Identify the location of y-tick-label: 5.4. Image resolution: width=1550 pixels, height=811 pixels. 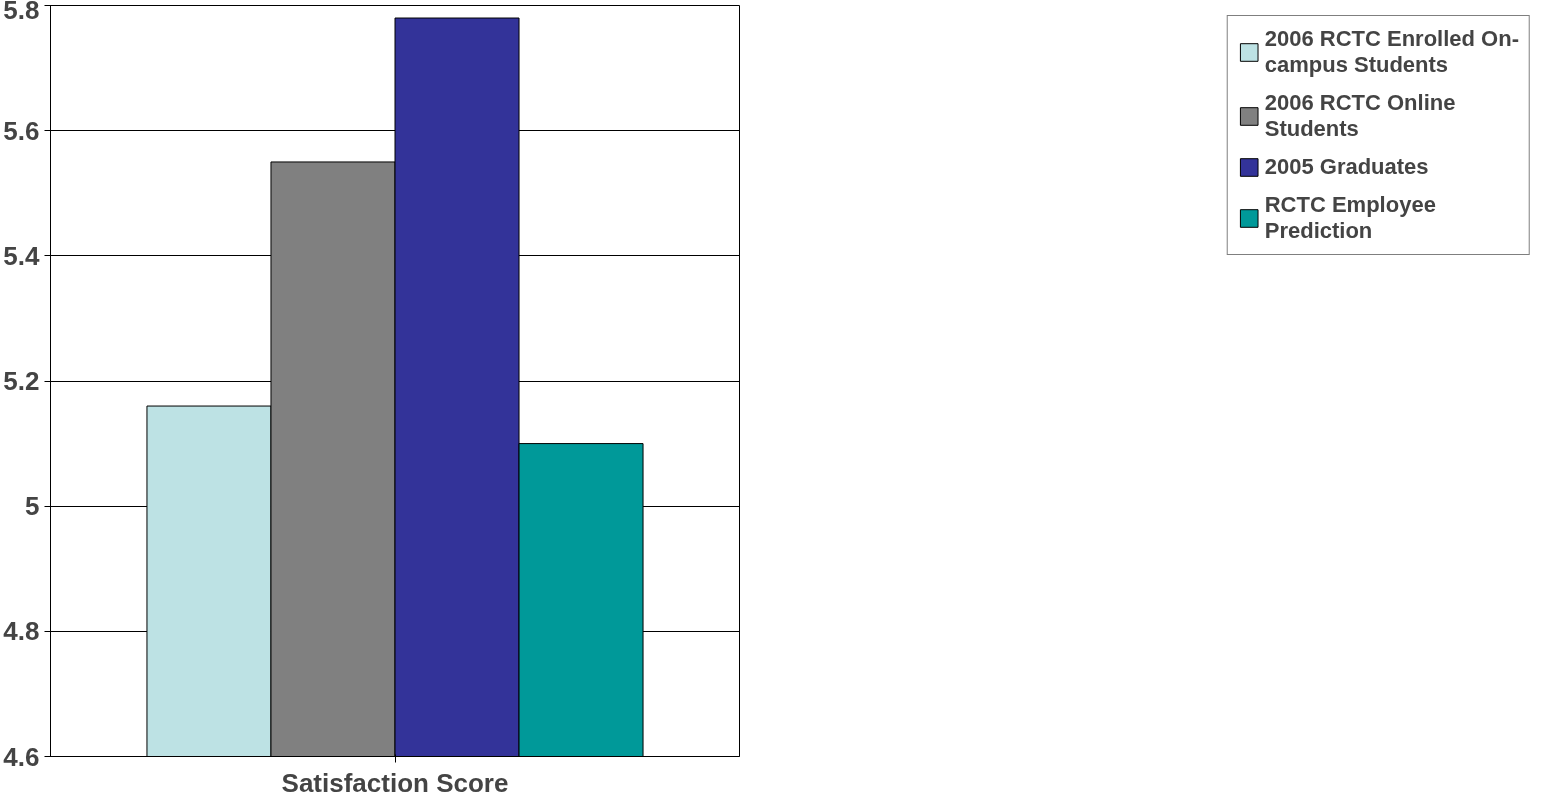
(22, 255).